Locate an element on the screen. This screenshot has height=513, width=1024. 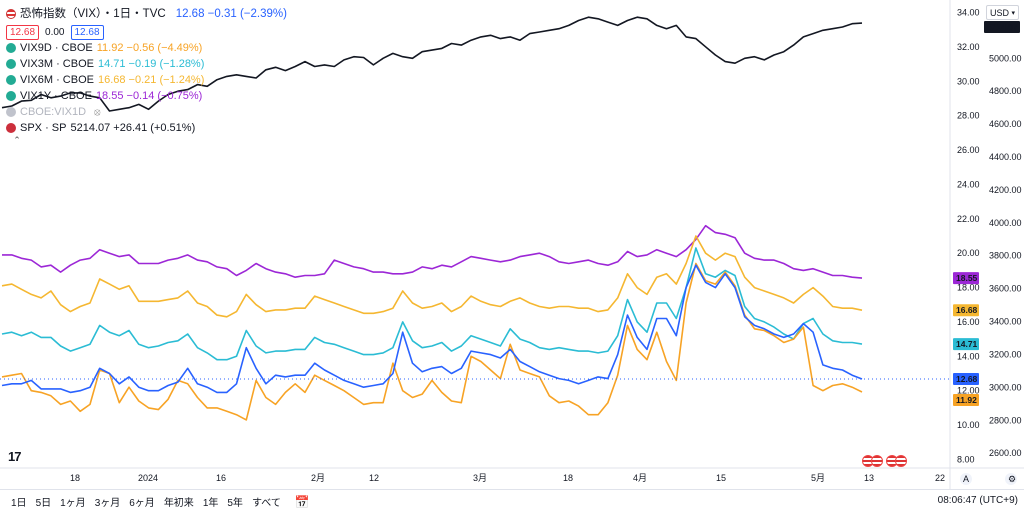
buy-price-box: 12.68 is located at coordinates (87, 32).